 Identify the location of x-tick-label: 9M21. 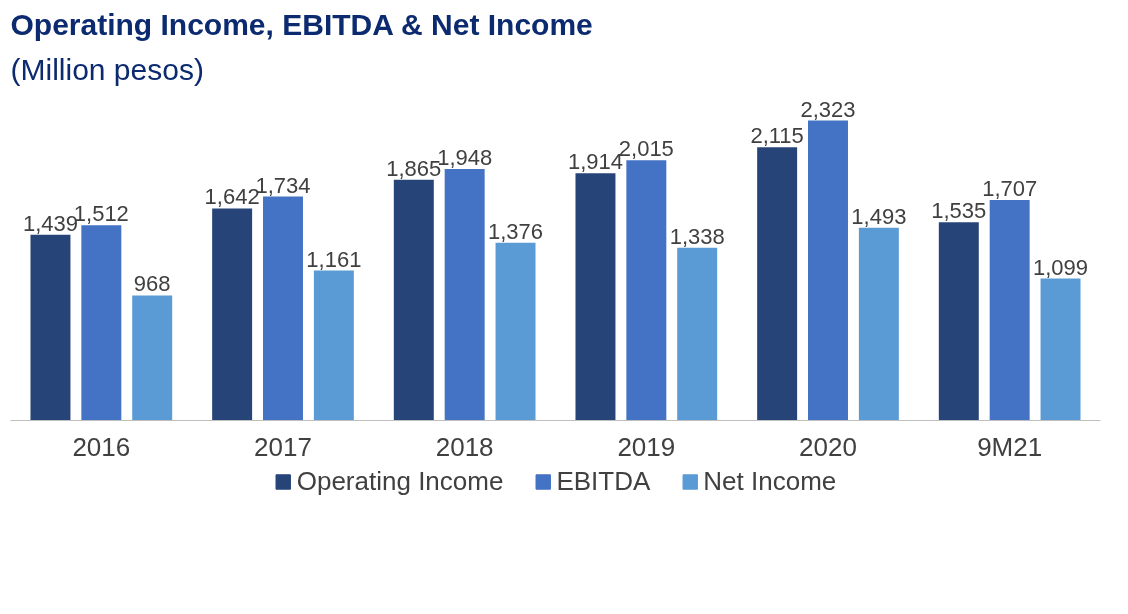
(1010, 446).